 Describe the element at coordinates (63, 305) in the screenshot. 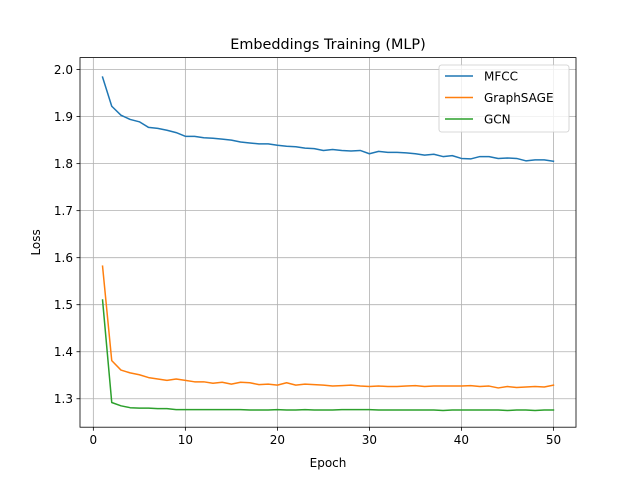

I see `y-tick-label: 1.5` at that location.